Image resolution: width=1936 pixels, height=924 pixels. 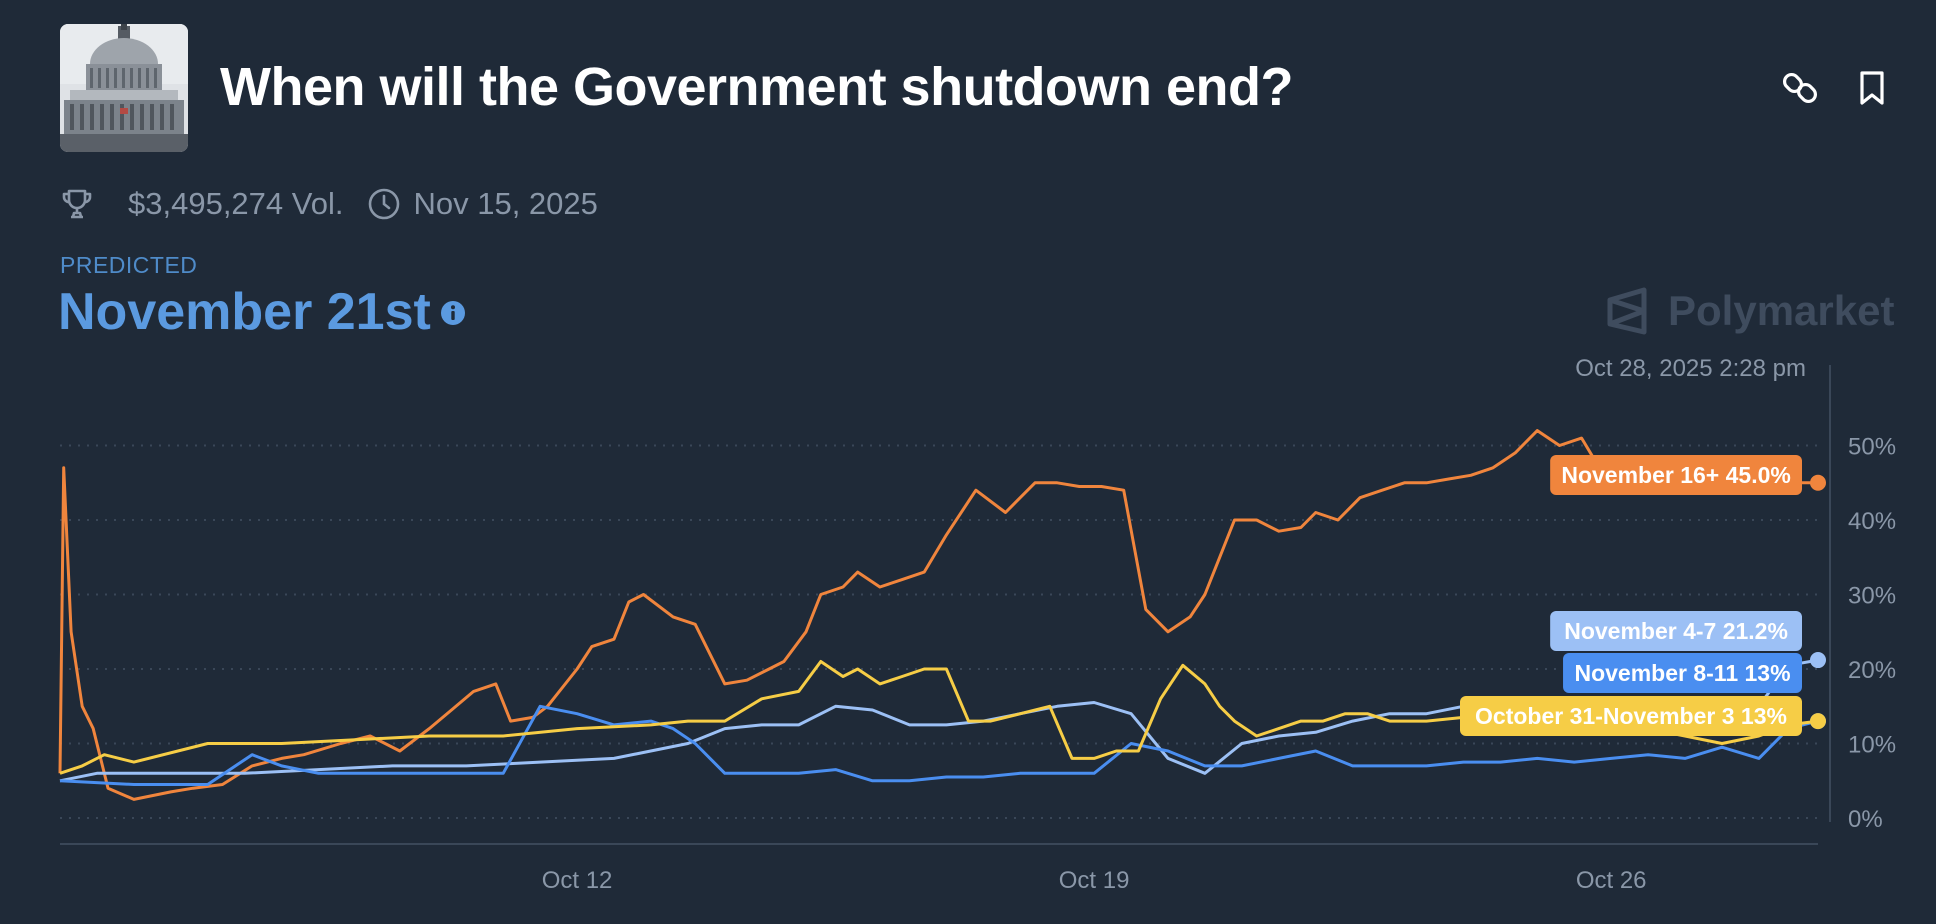 I want to click on polymarket-watermark: Polymarket, so click(x=1749, y=311).